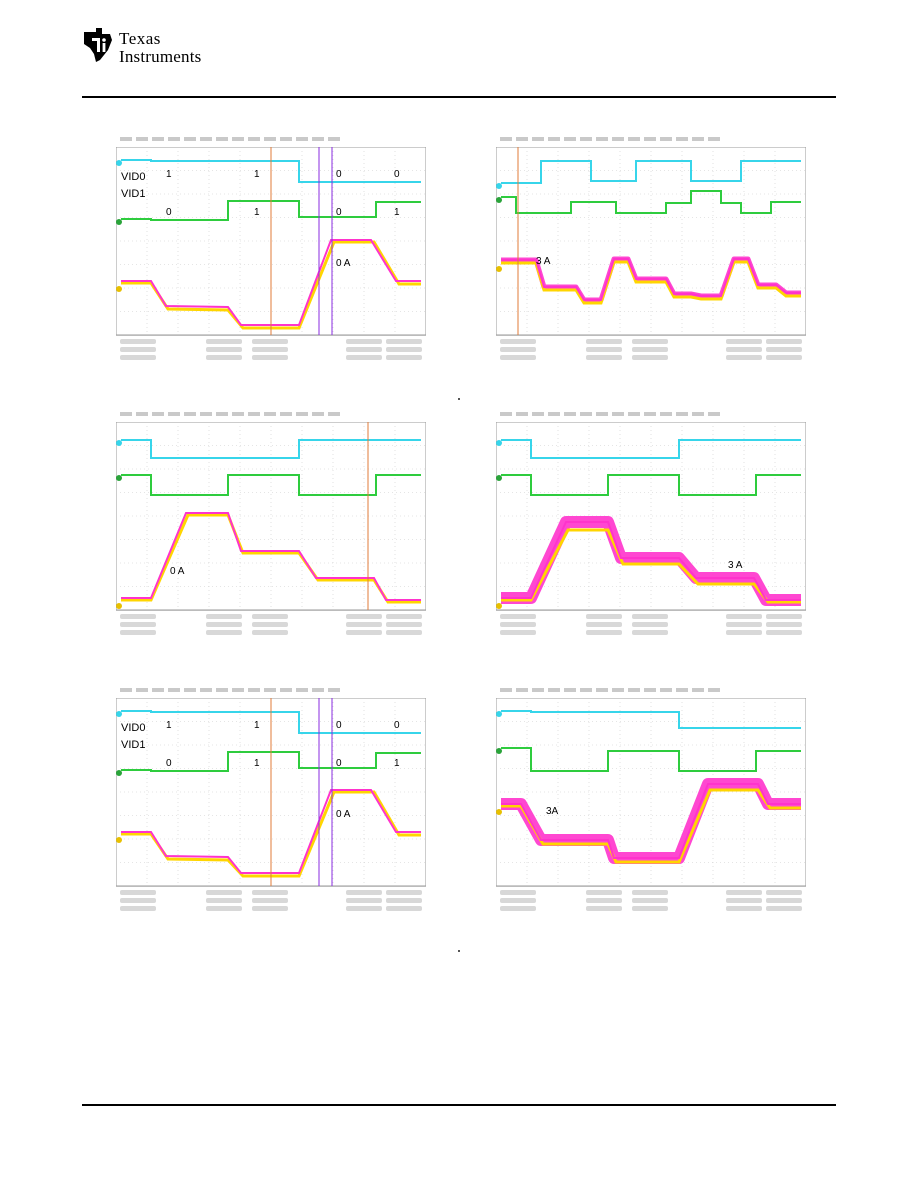 The width and height of the screenshot is (918, 1188). Describe the element at coordinates (651, 202) in the screenshot. I see `vid1-trace` at that location.